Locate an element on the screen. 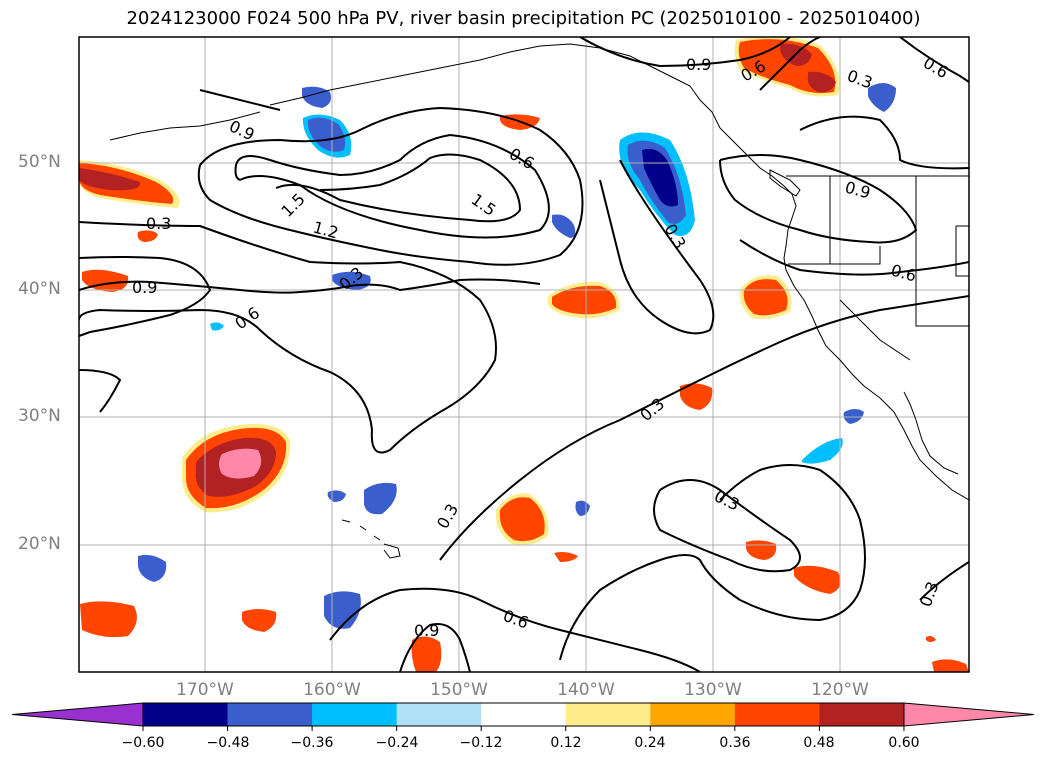  longitude-label: 130°W is located at coordinates (713, 690).